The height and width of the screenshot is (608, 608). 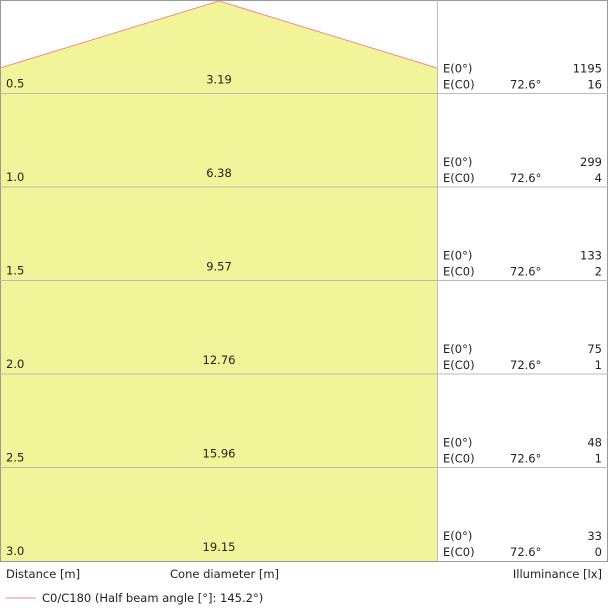 What do you see at coordinates (219, 80) in the screenshot?
I see `diameter: 3.19` at bounding box center [219, 80].